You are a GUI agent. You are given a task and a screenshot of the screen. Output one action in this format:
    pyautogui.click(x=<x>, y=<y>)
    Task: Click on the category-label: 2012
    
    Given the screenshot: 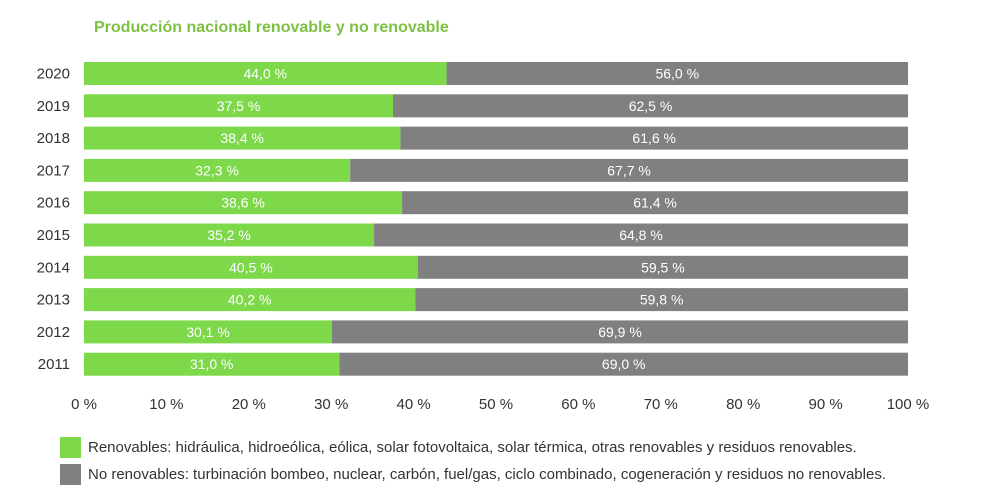 What is the action you would take?
    pyautogui.click(x=53, y=332)
    